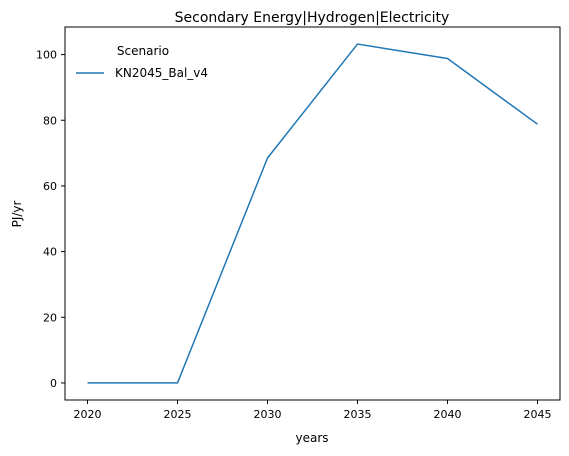 This screenshot has height=456, width=569. What do you see at coordinates (143, 51) in the screenshot?
I see `legend-title: Scenario` at bounding box center [143, 51].